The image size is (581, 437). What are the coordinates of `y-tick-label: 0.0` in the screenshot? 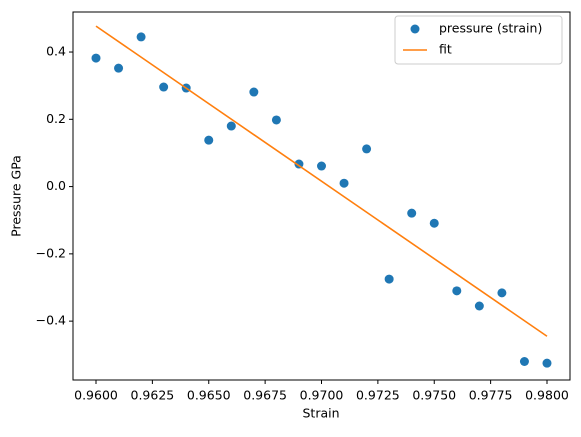 It's located at (56, 185).